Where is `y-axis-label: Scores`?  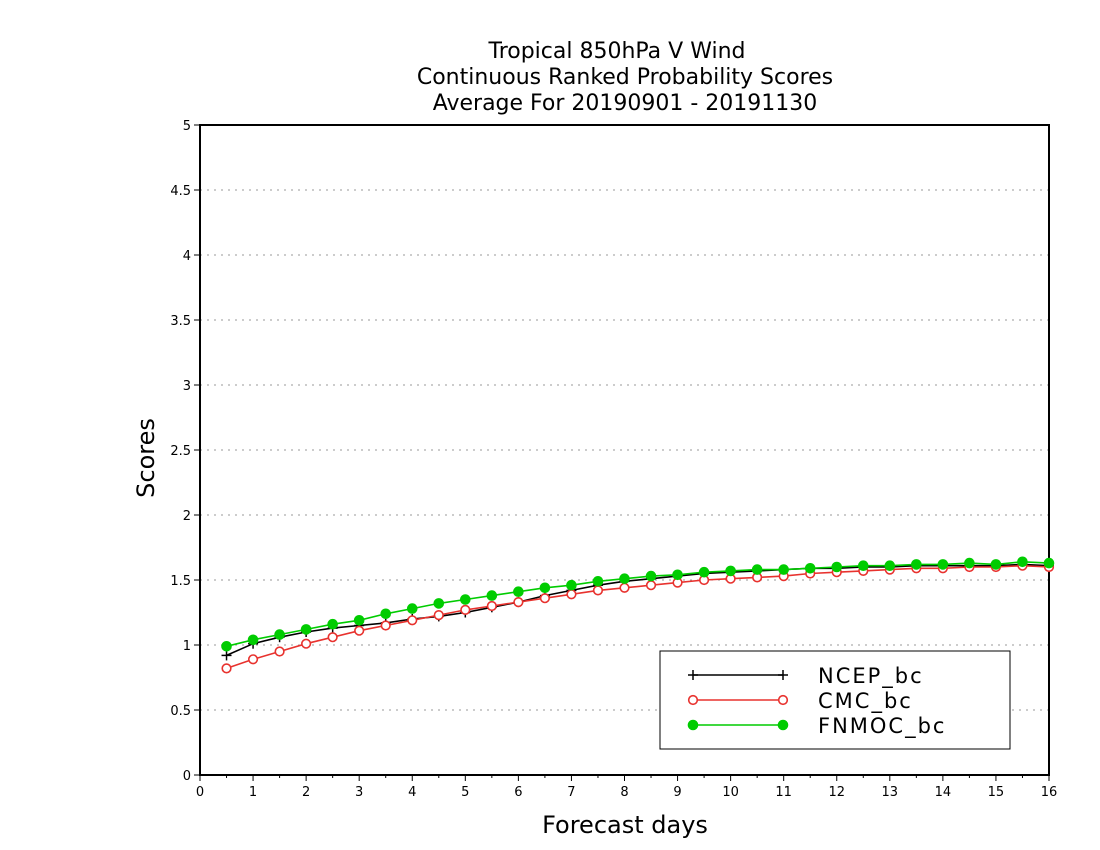 y-axis-label: Scores is located at coordinates (146, 458).